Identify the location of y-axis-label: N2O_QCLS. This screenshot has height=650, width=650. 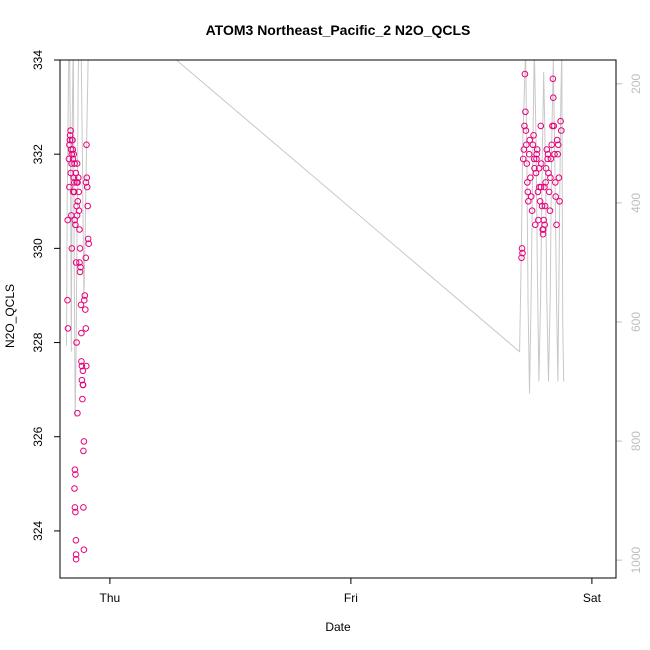
(10, 316).